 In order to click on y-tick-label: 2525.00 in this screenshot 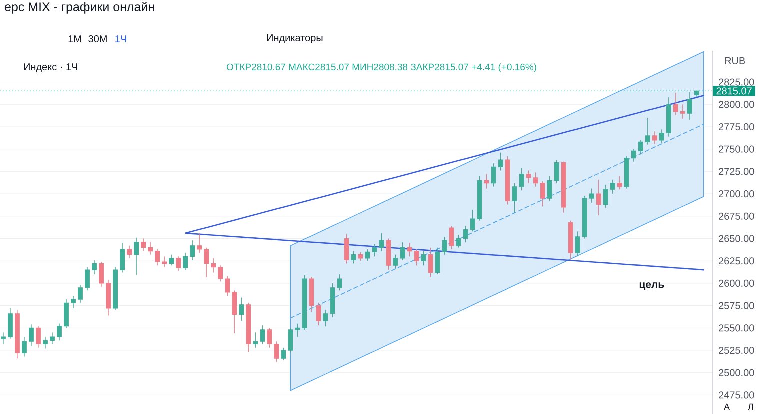, I will do `click(736, 350)`.